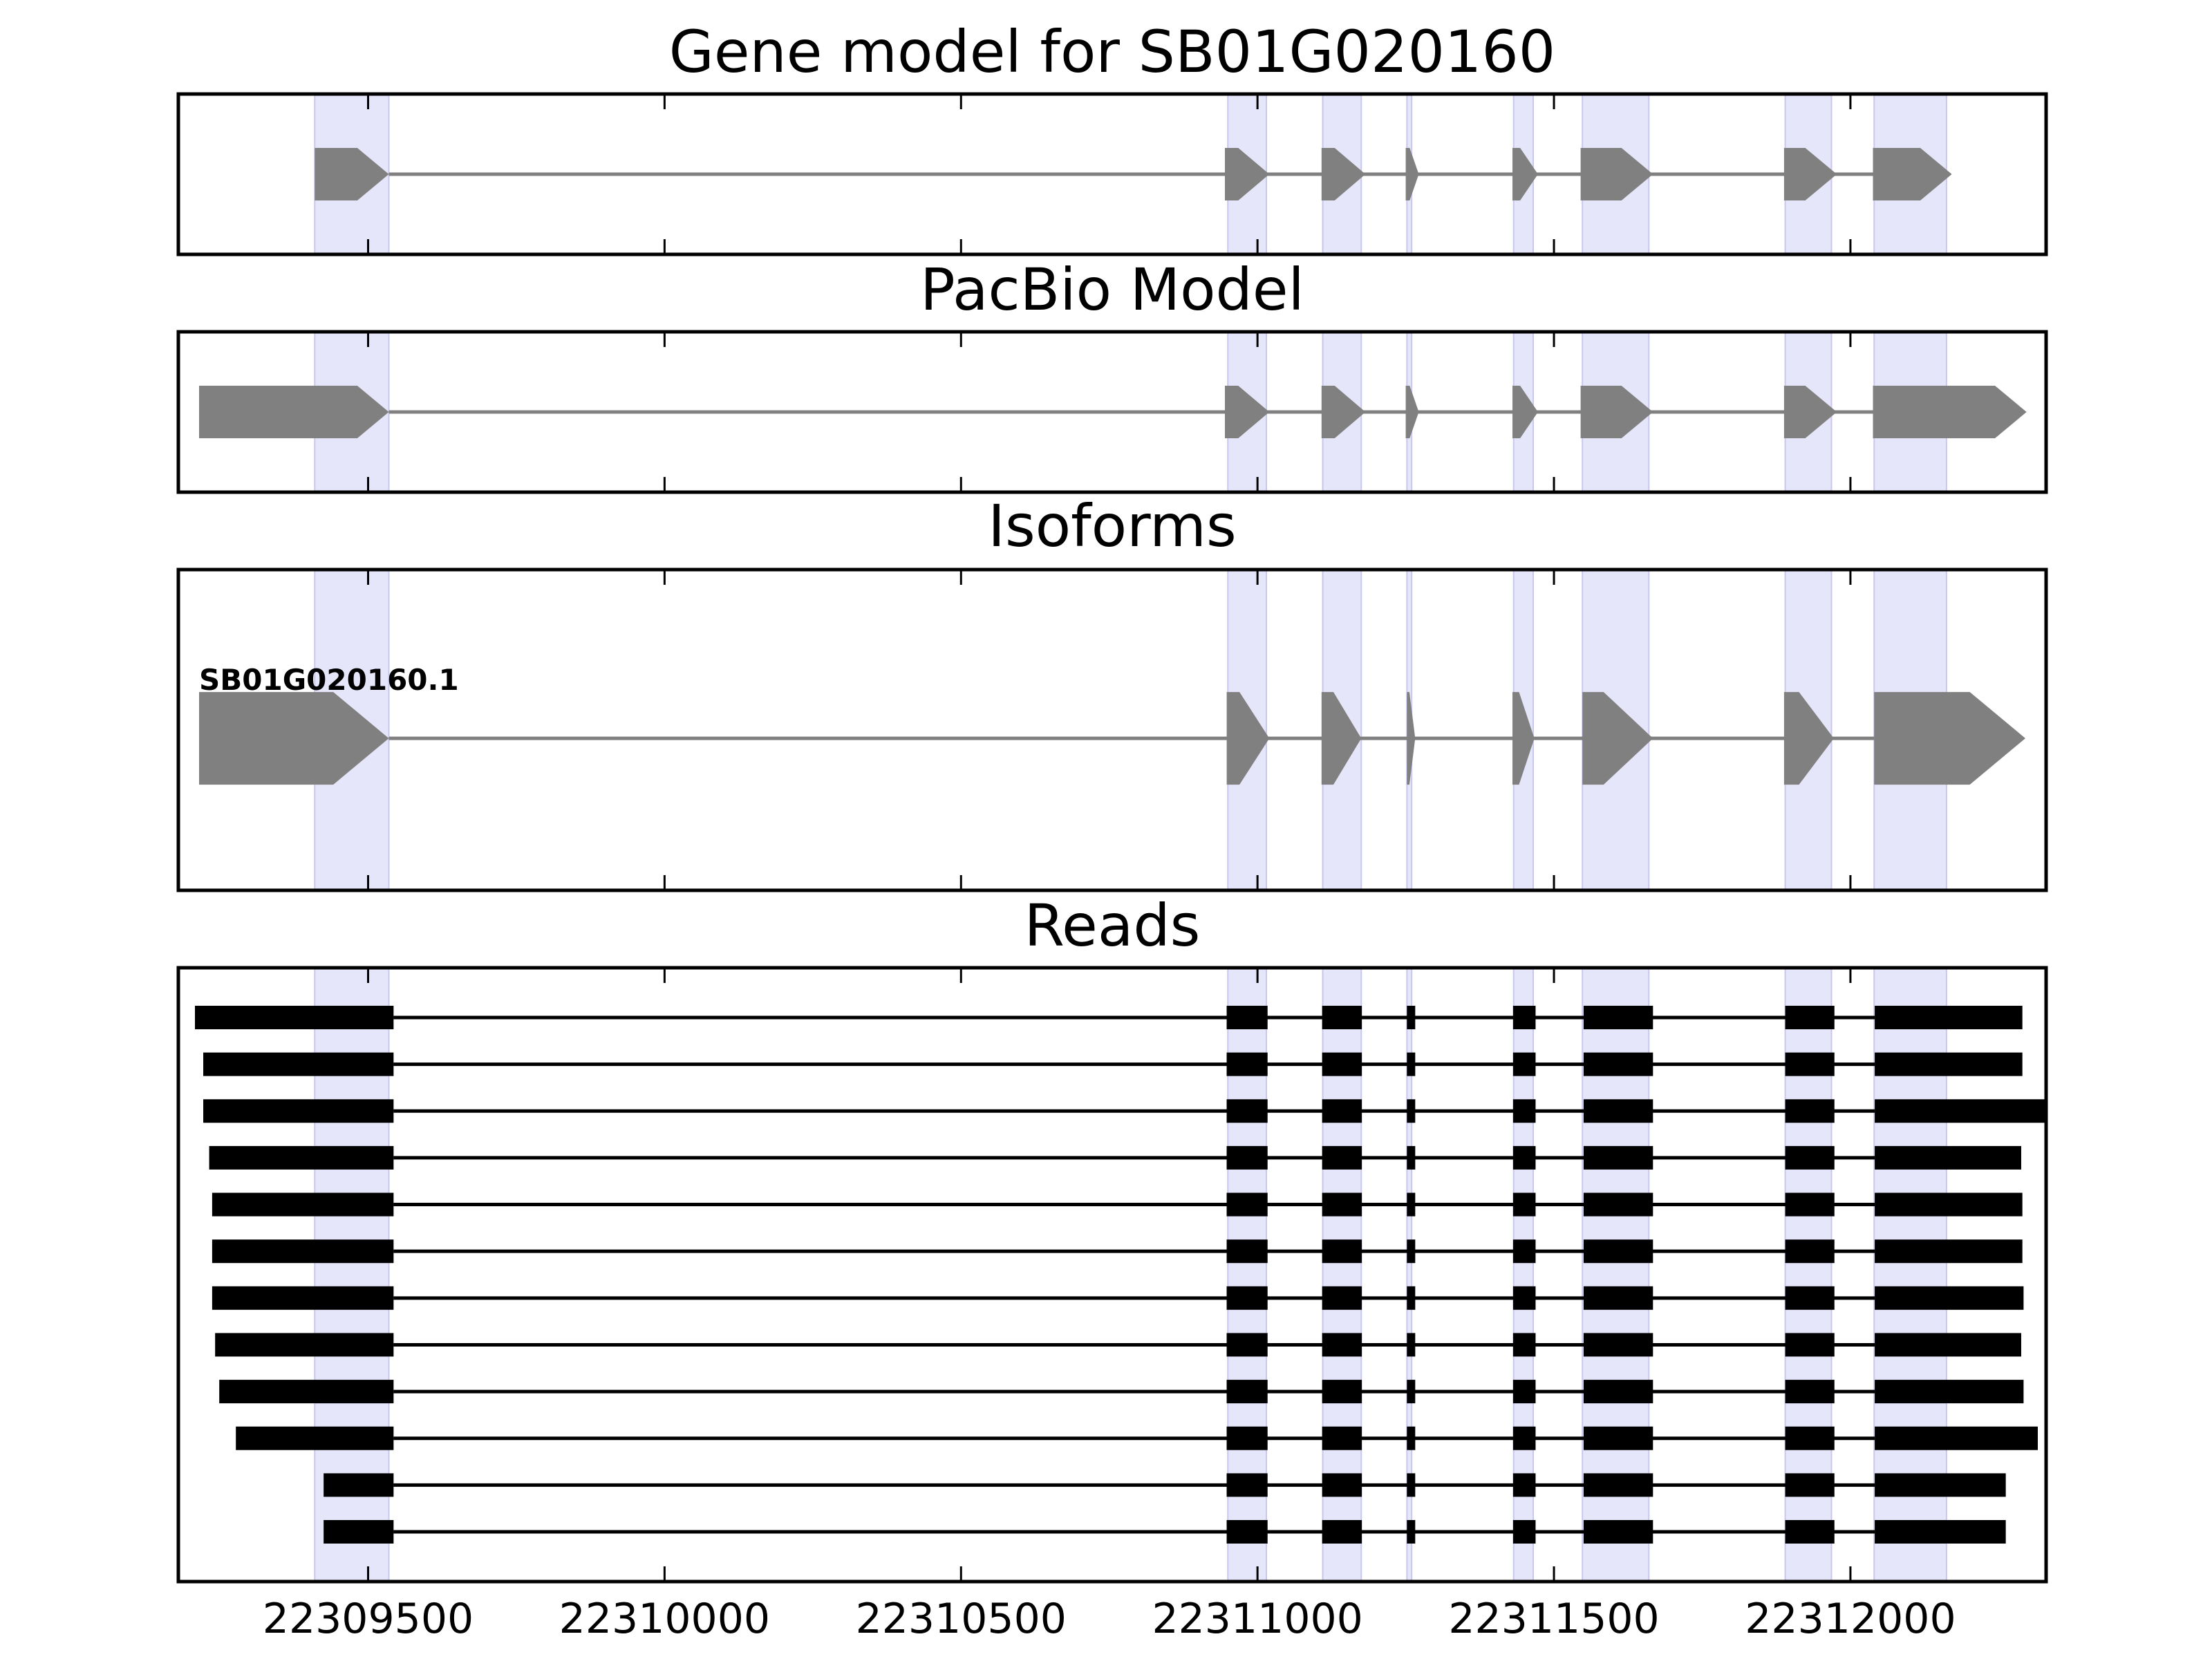 The width and height of the screenshot is (2212, 1659). I want to click on isoform-label: SB01G020160.1, so click(329, 680).